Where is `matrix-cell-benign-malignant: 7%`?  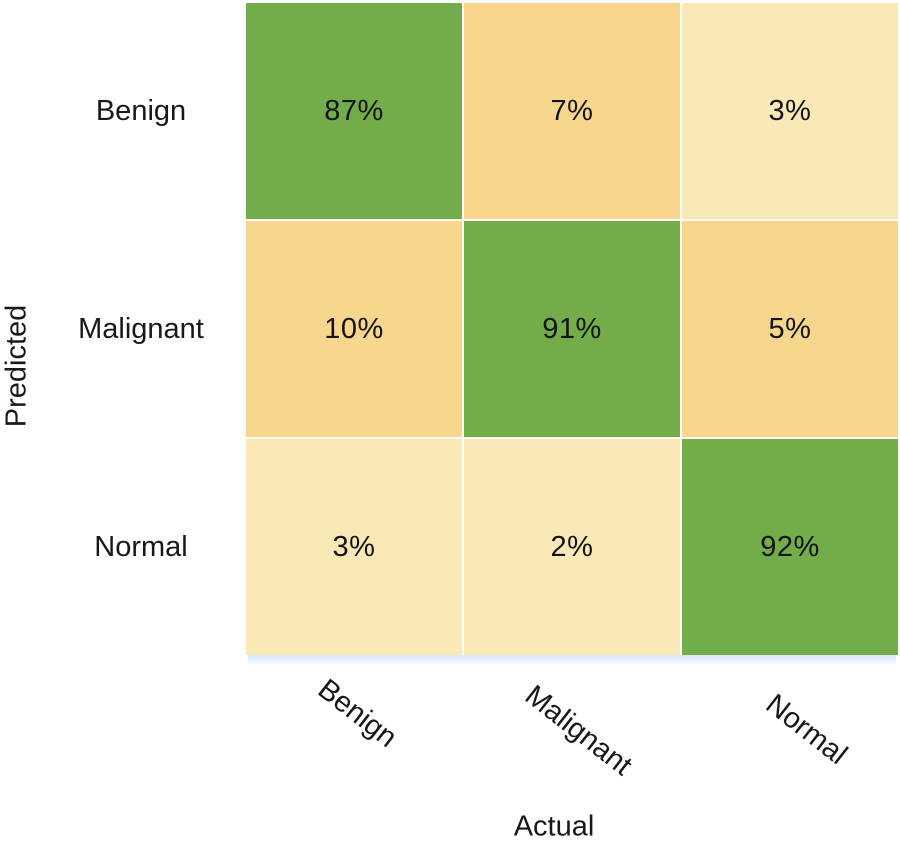 matrix-cell-benign-malignant: 7% is located at coordinates (572, 111).